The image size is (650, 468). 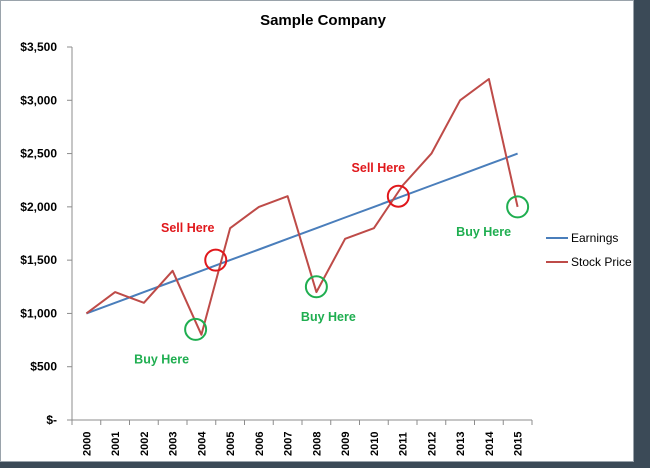 I want to click on x-tick-label: 2013, so click(x=461, y=444).